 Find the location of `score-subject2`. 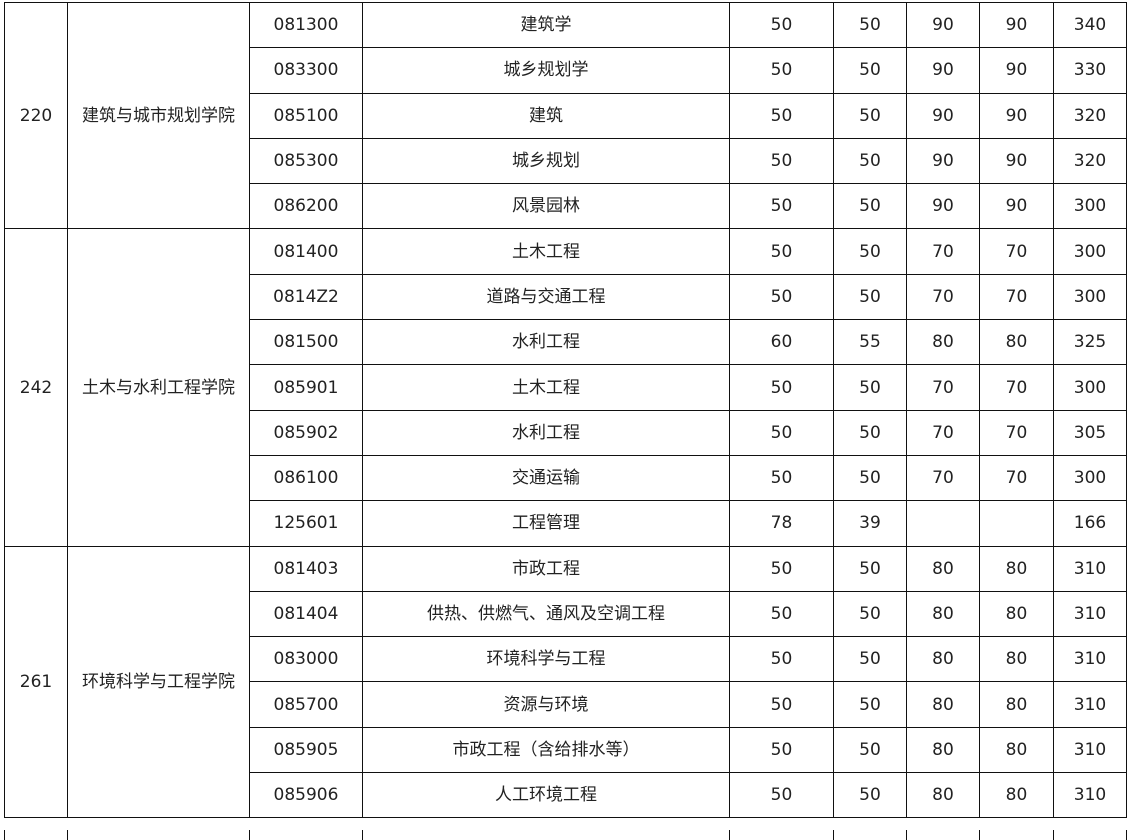

score-subject2 is located at coordinates (1016, 523).